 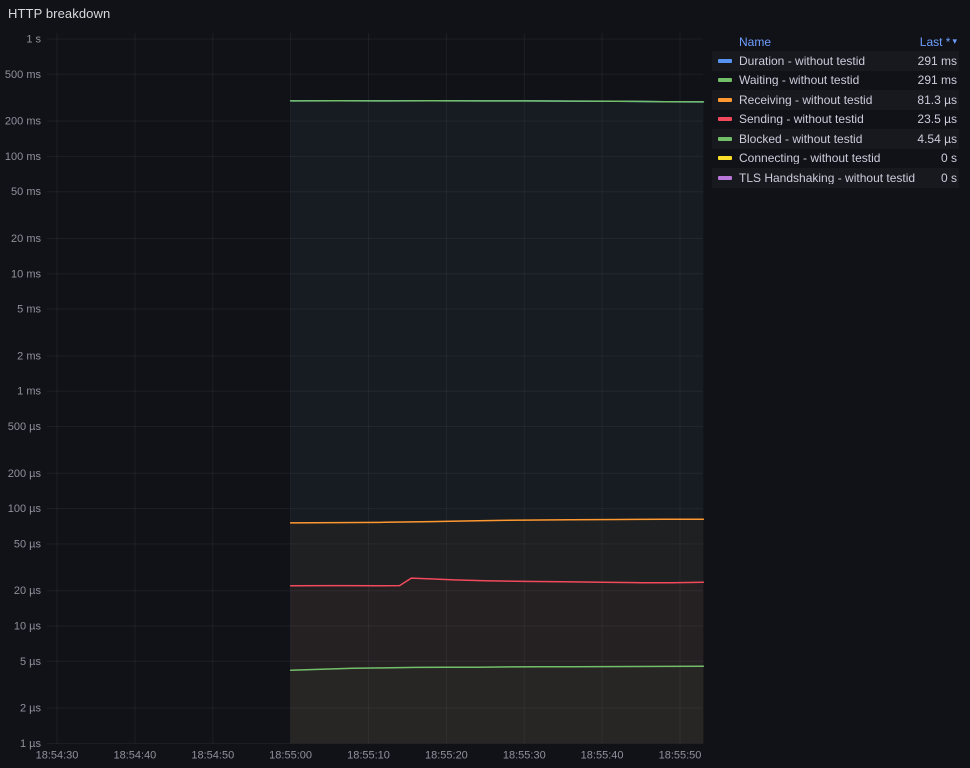 I want to click on legend-header-last-label: Last *, so click(x=935, y=41).